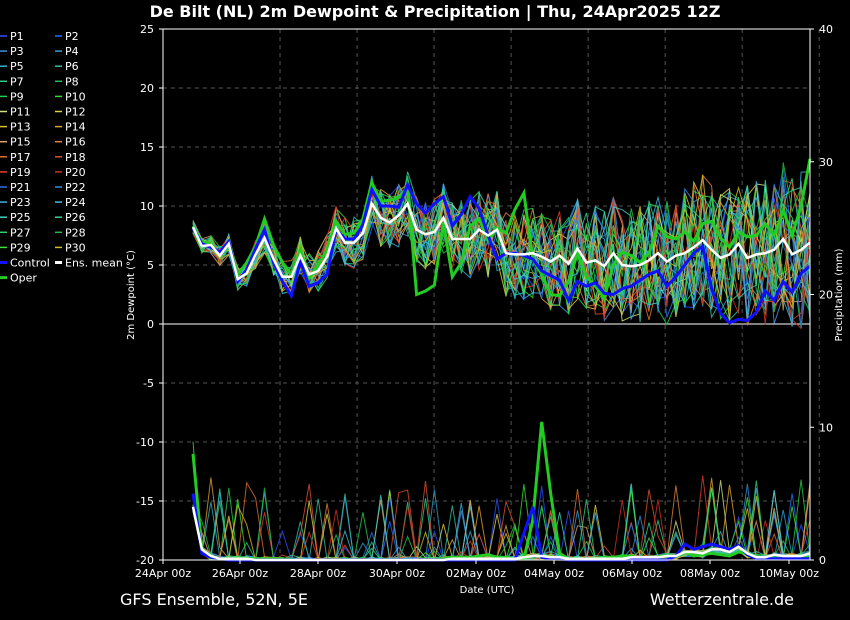 The image size is (850, 620). What do you see at coordinates (20, 232) in the screenshot?
I see `legend-label-p27: P27` at bounding box center [20, 232].